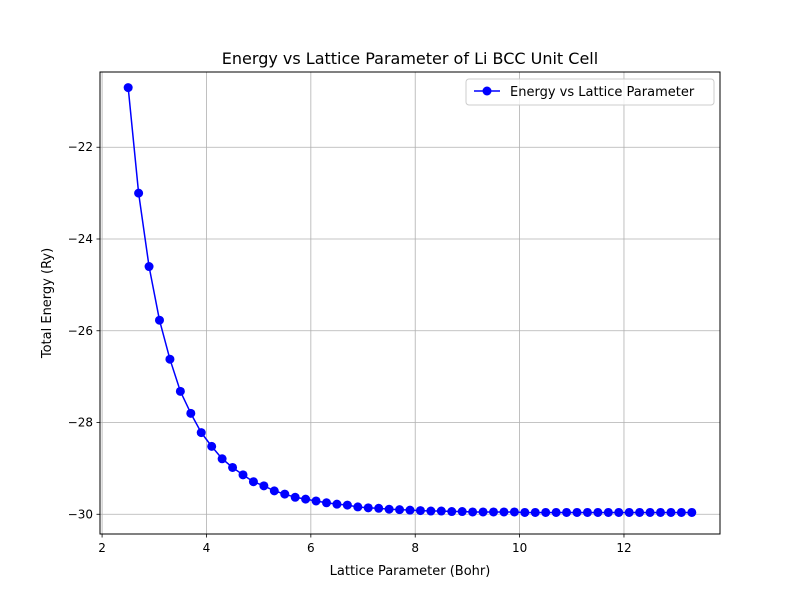 The height and width of the screenshot is (600, 800). I want to click on legend-label: Energy vs Lattice Parameter, so click(602, 92).